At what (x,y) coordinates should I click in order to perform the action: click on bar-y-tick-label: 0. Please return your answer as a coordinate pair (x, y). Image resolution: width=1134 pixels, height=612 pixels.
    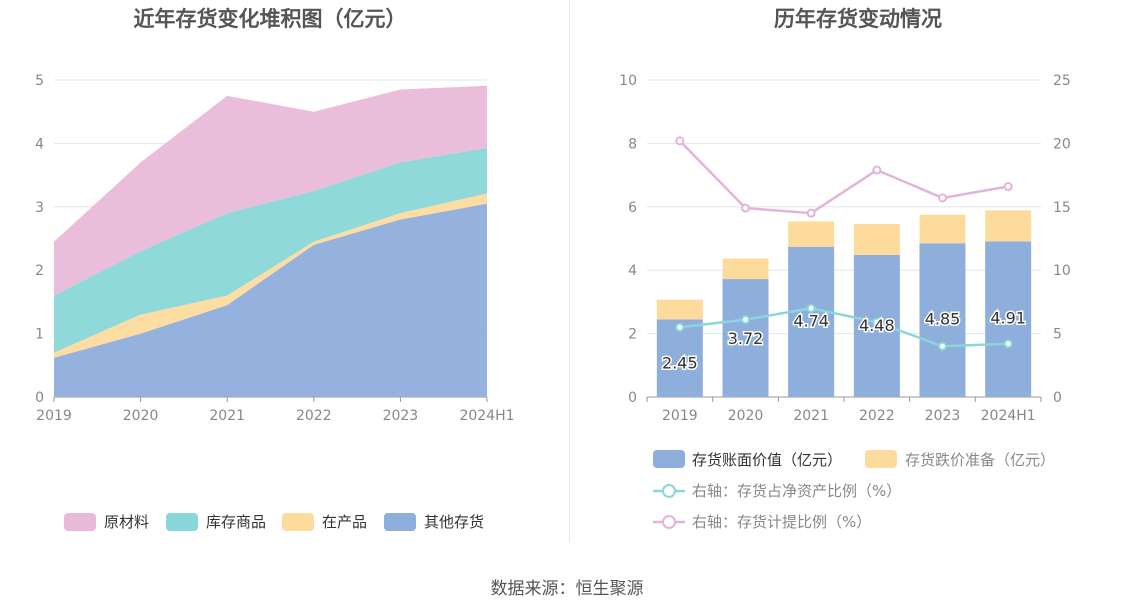
    Looking at the image, I should click on (632, 398).